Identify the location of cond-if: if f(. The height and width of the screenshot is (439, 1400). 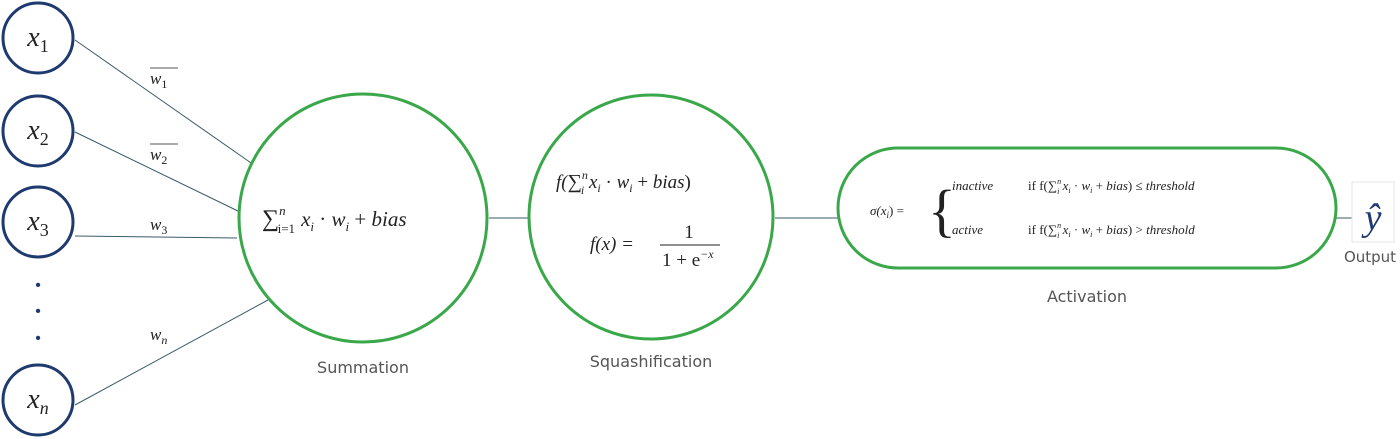
(1038, 185).